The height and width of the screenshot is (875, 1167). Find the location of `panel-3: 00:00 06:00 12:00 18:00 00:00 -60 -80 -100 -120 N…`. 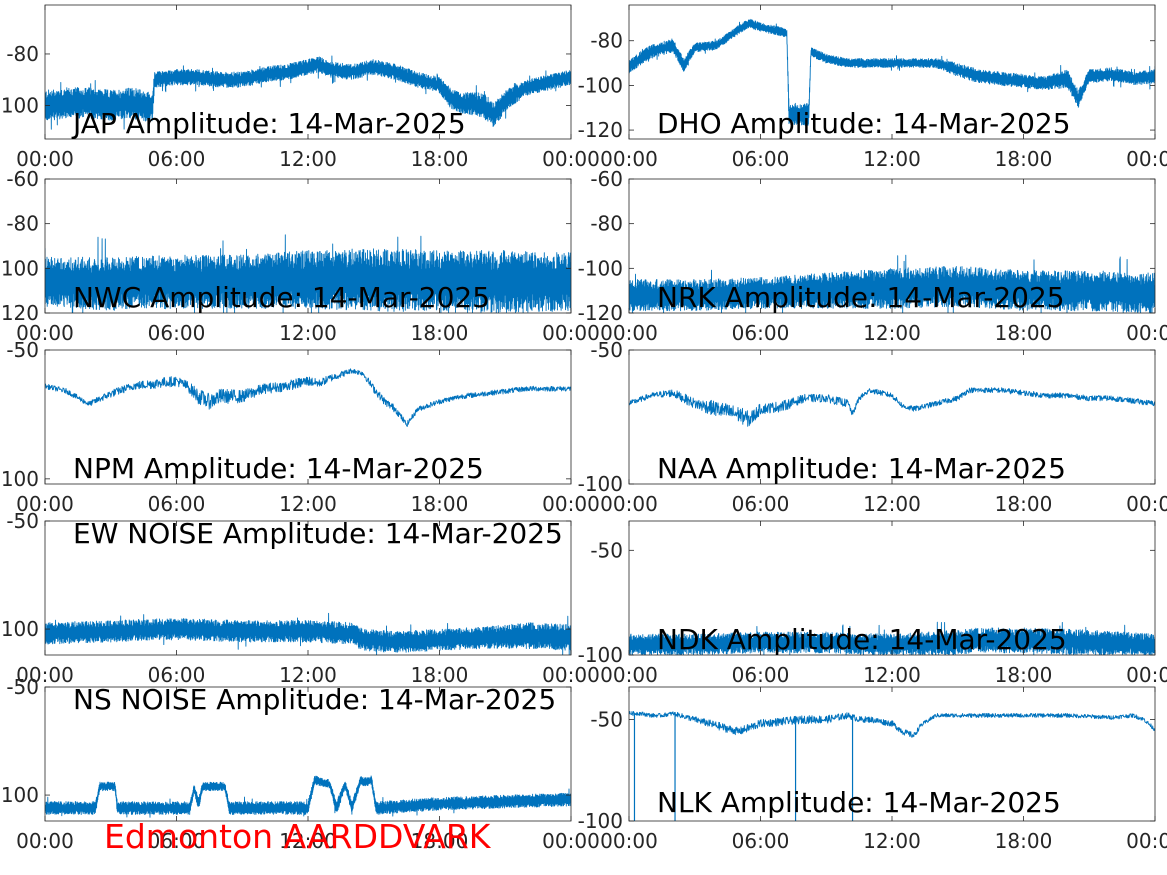

panel-3: 00:00 06:00 12:00 18:00 00:00 -60 -80 -100 -120 N… is located at coordinates (872, 256).